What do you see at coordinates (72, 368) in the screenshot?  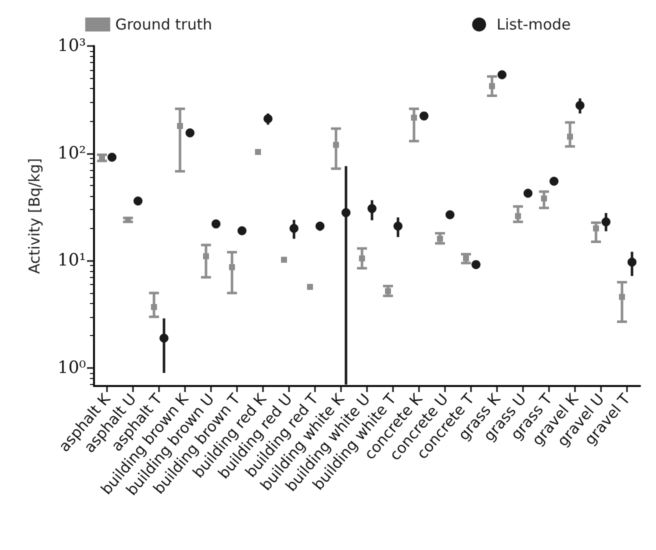 I see `y-tick-label: 10⁰` at bounding box center [72, 368].